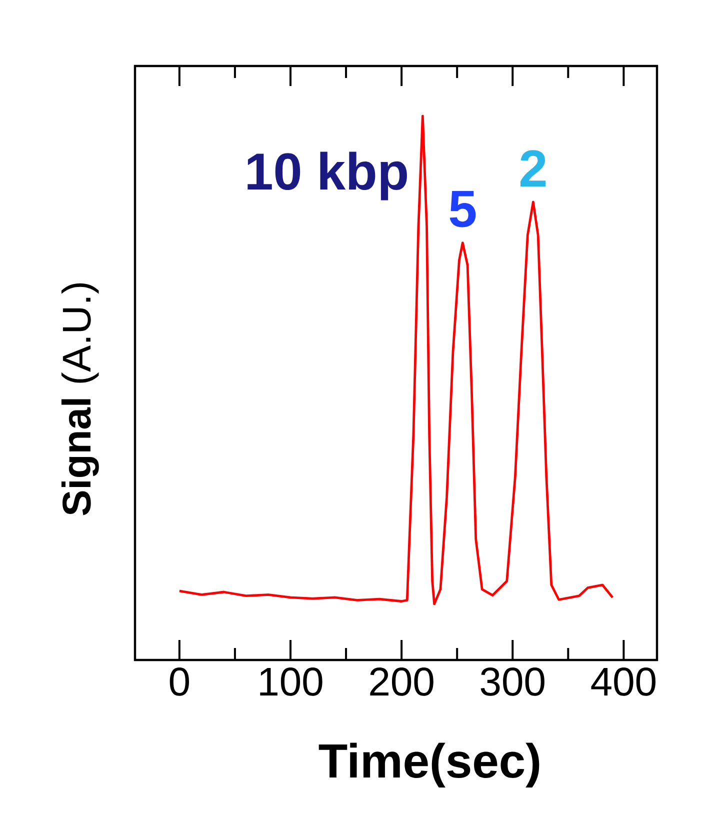 This screenshot has width=702, height=814. What do you see at coordinates (533, 168) in the screenshot?
I see `annotation: 2` at bounding box center [533, 168].